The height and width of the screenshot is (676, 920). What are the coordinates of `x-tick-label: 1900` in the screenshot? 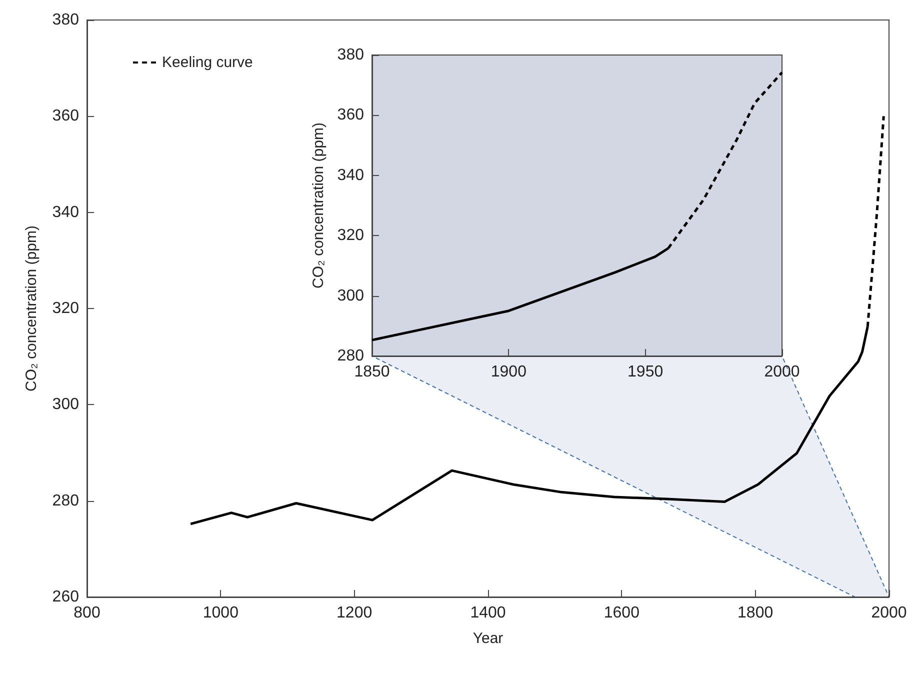 It's located at (508, 372).